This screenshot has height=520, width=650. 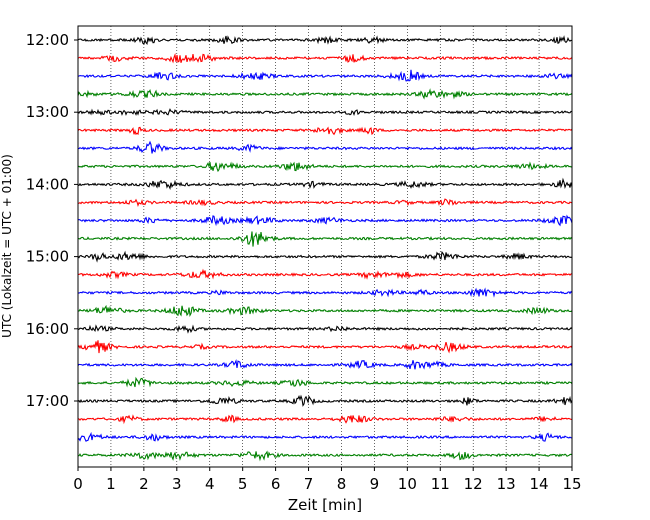 I want to click on x-tick-label: 12, so click(x=473, y=484).